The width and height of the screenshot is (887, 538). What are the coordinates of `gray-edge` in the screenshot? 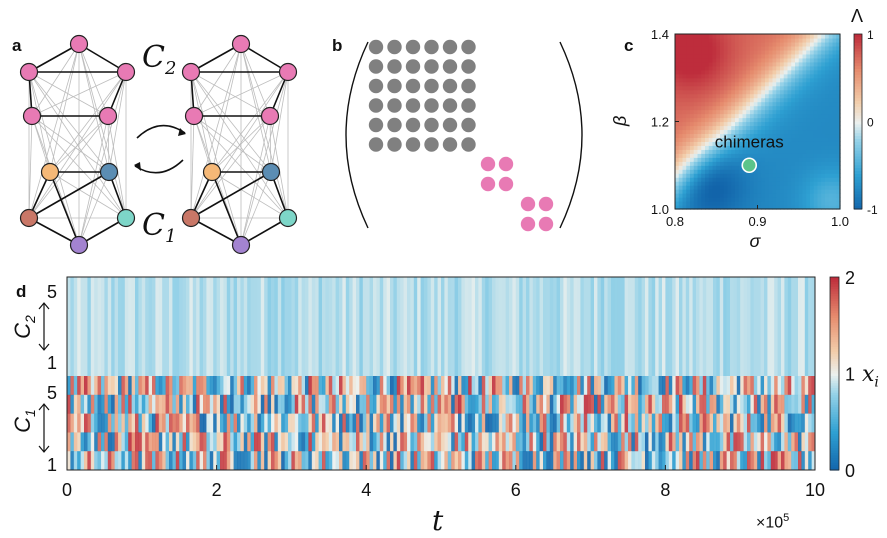 It's located at (231, 122).